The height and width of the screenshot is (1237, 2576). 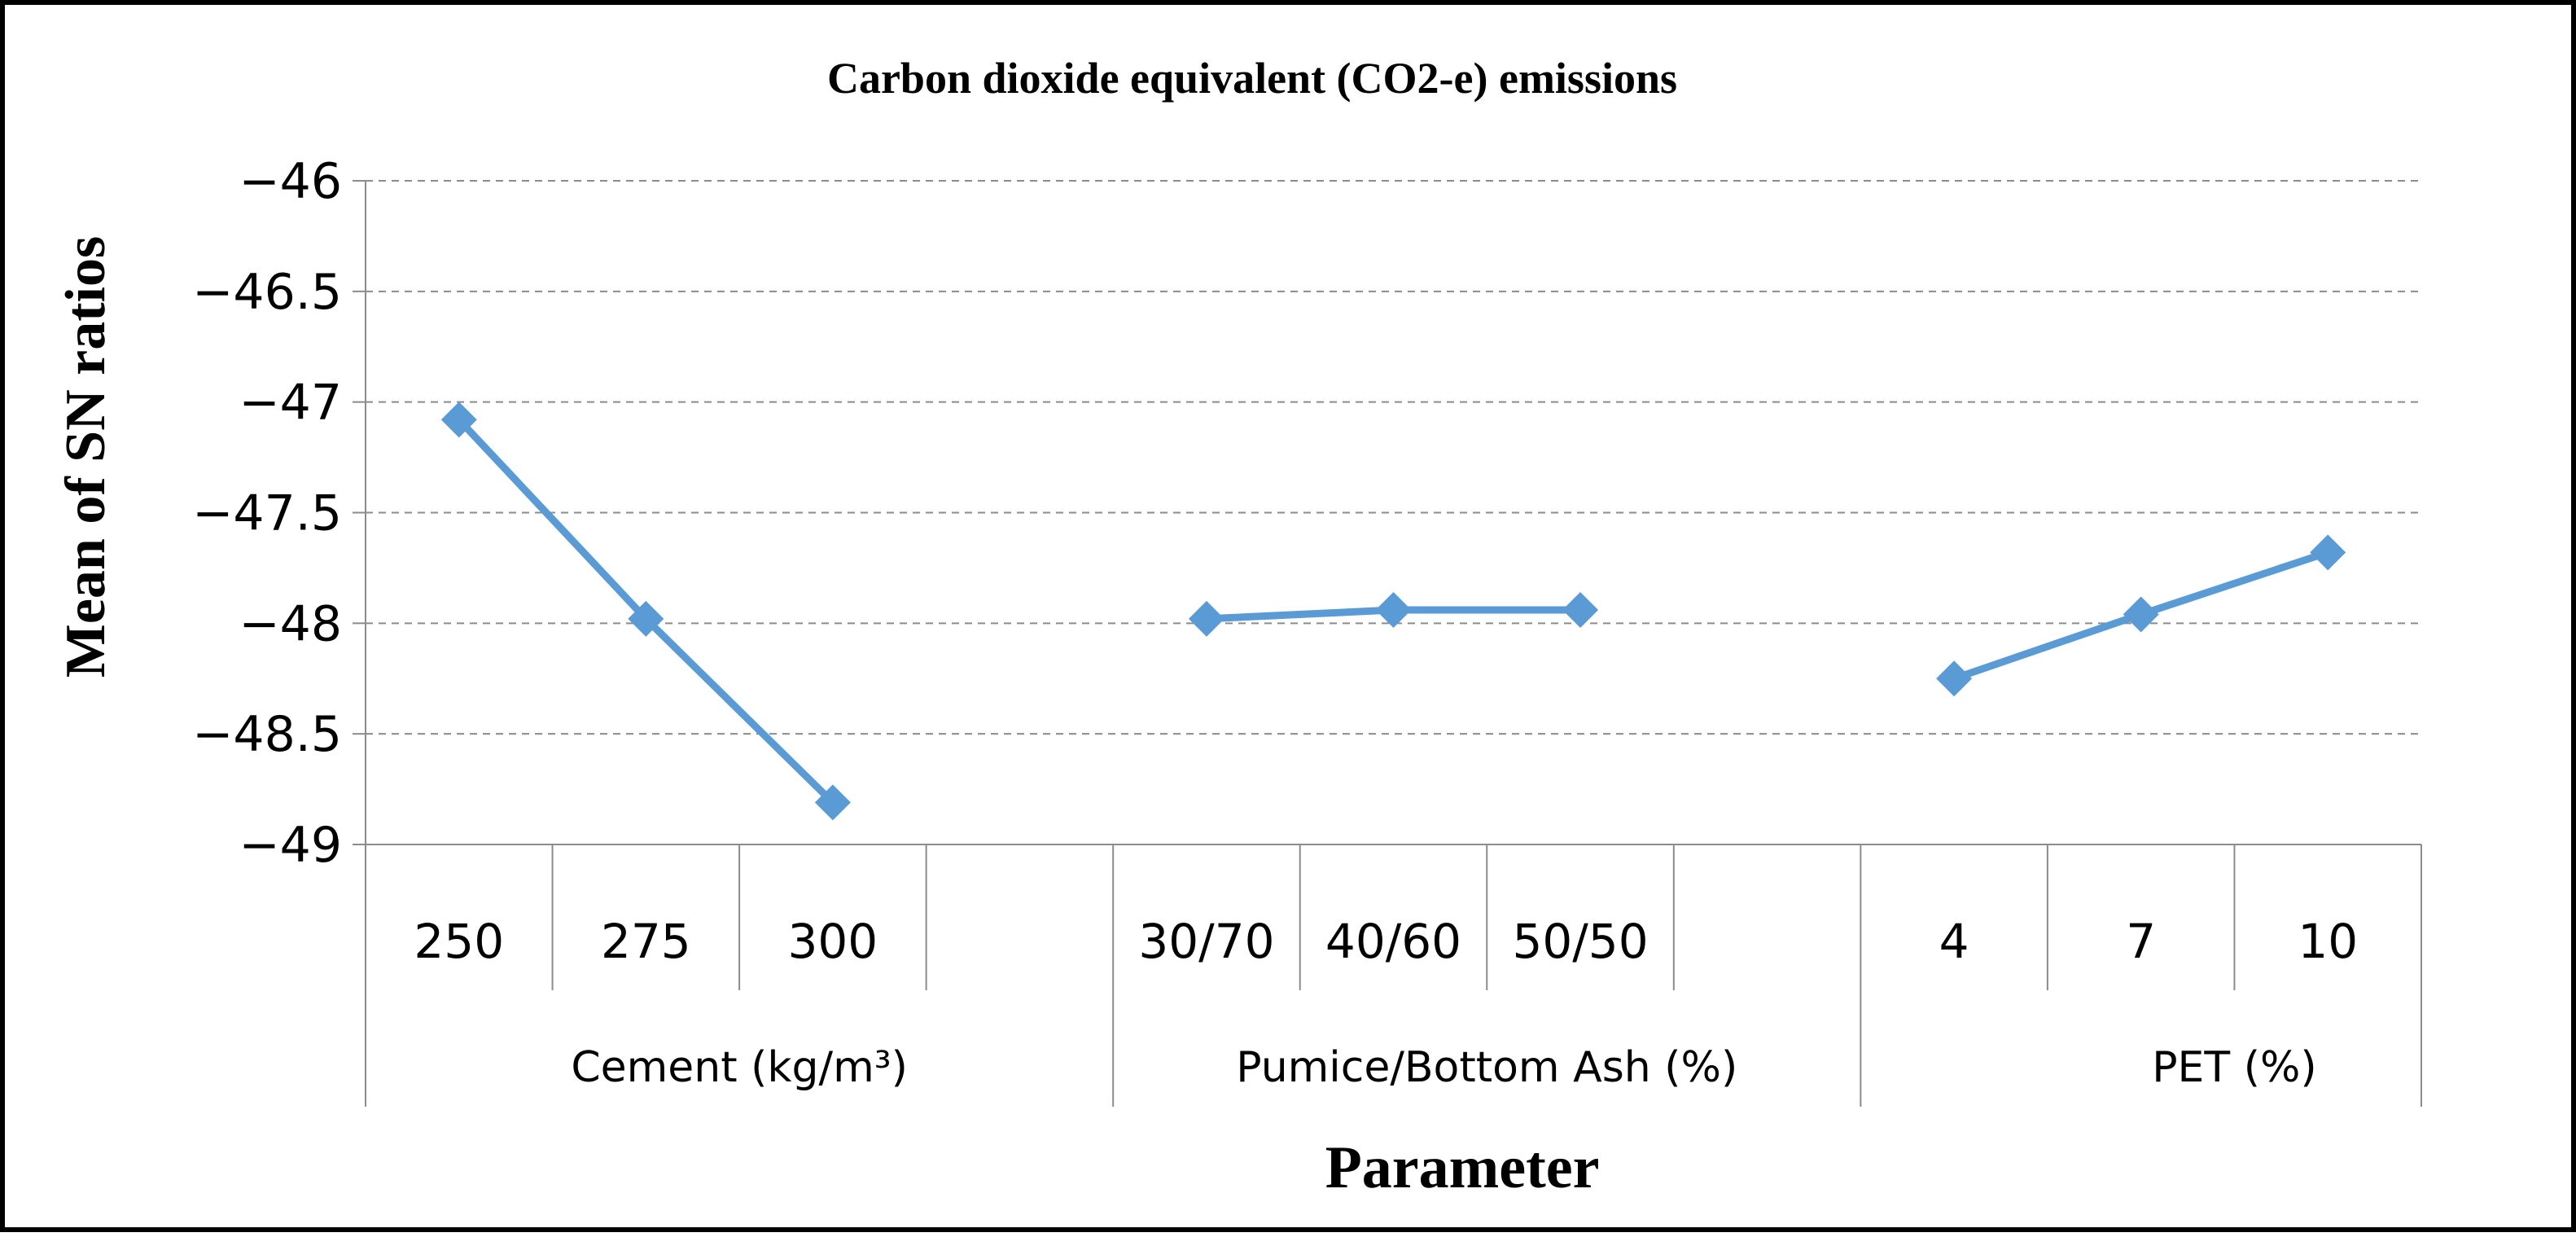 I want to click on x-tick-label: 275, so click(x=646, y=941).